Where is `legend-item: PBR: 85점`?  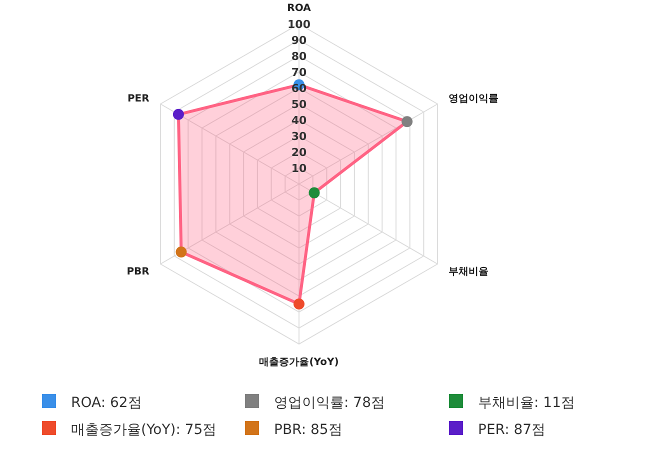 legend-item: PBR: 85점 is located at coordinates (293, 429).